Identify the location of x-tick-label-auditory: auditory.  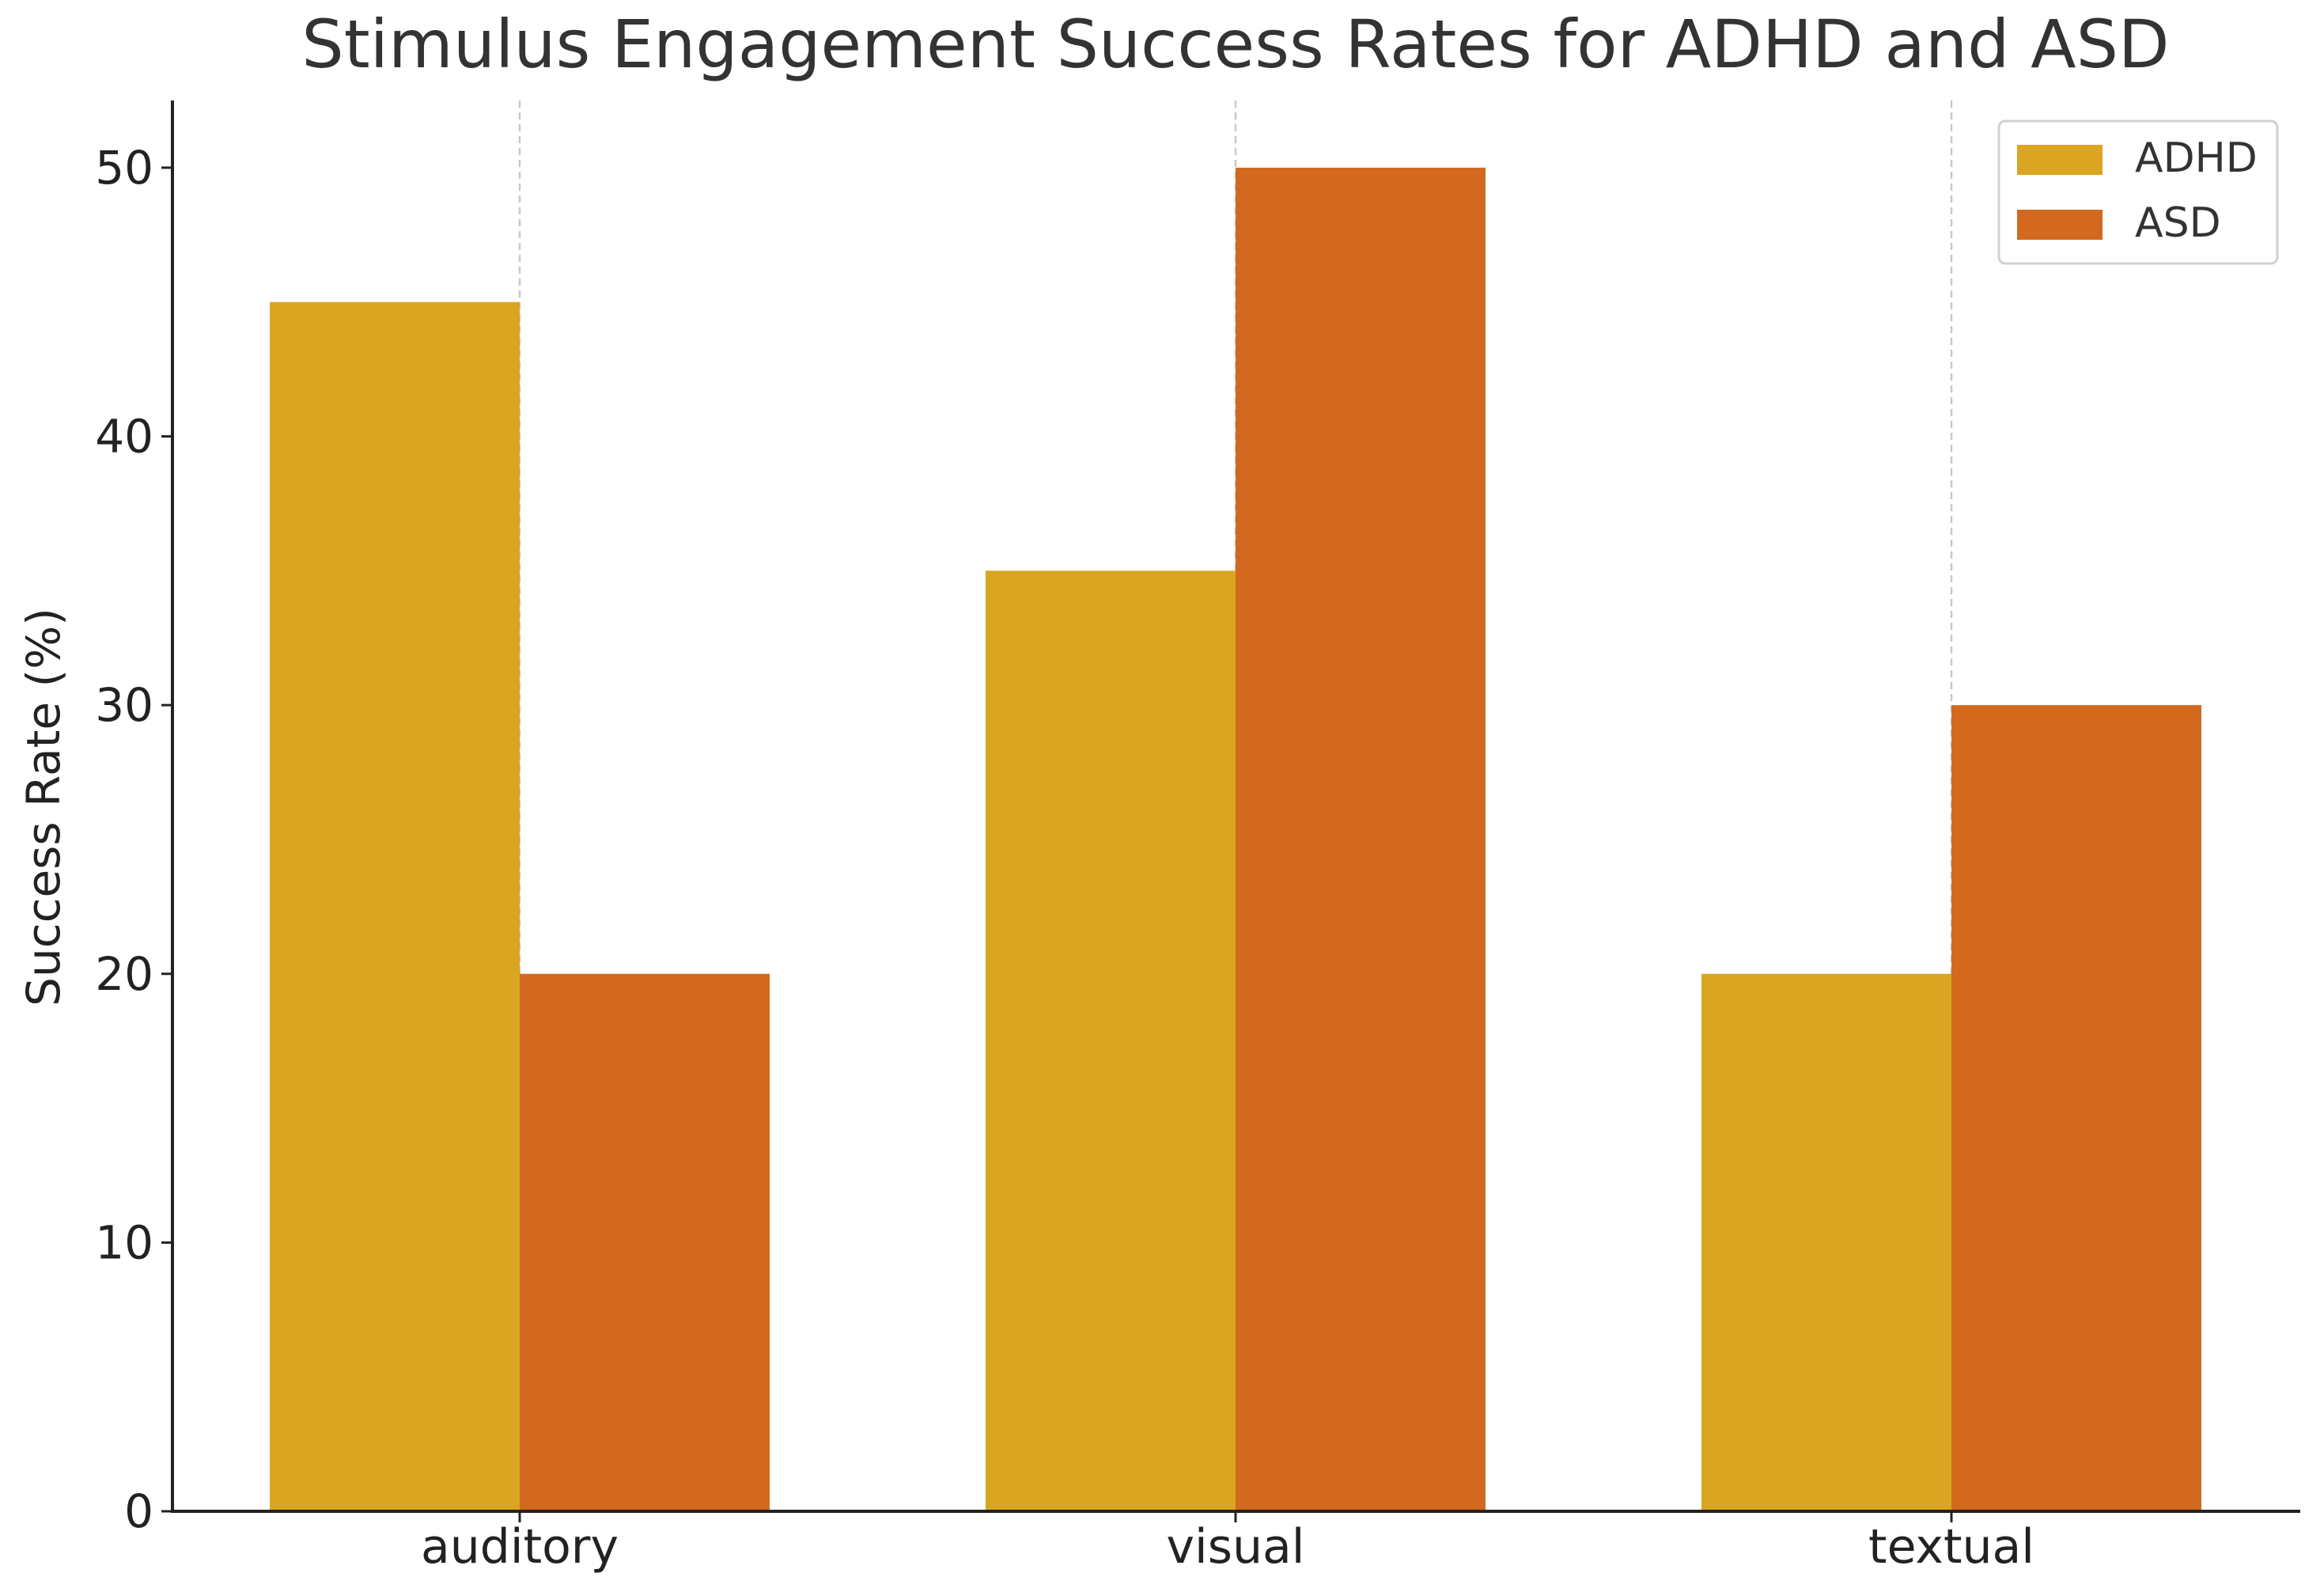
(520, 1547).